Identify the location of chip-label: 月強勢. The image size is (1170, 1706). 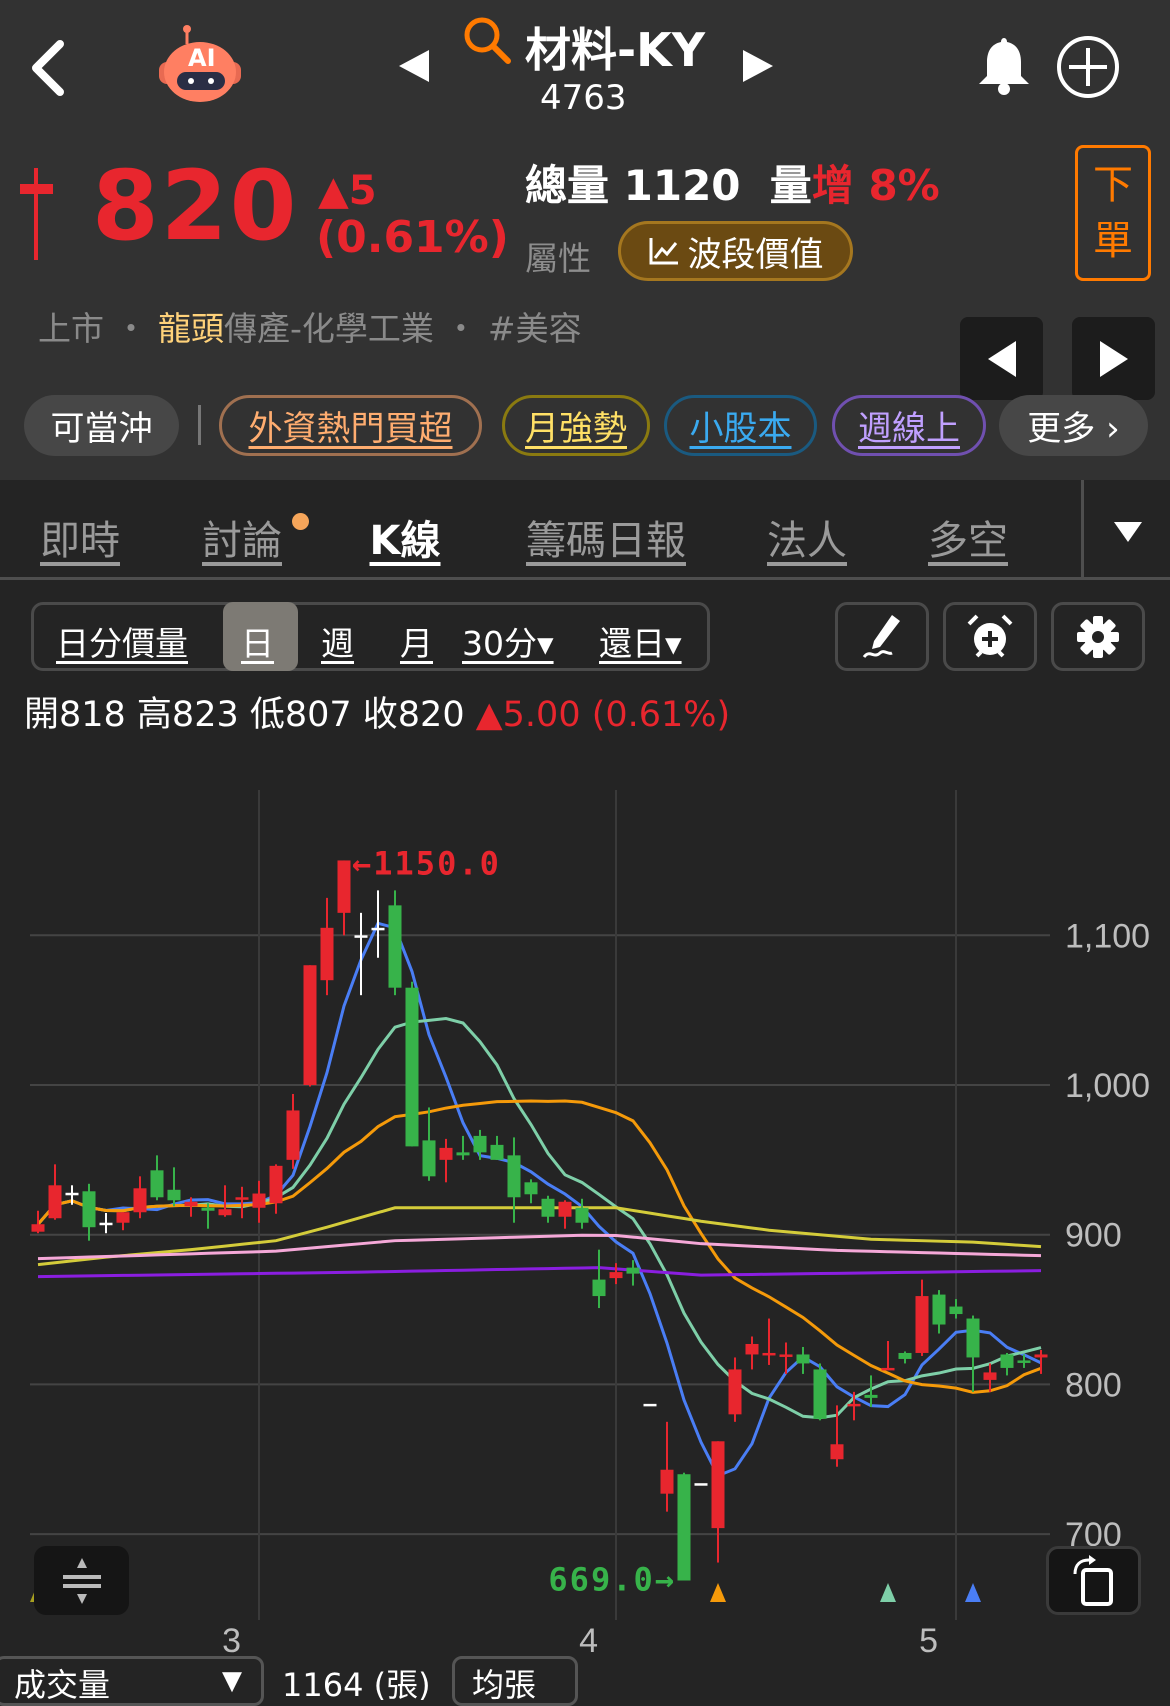
(576, 429).